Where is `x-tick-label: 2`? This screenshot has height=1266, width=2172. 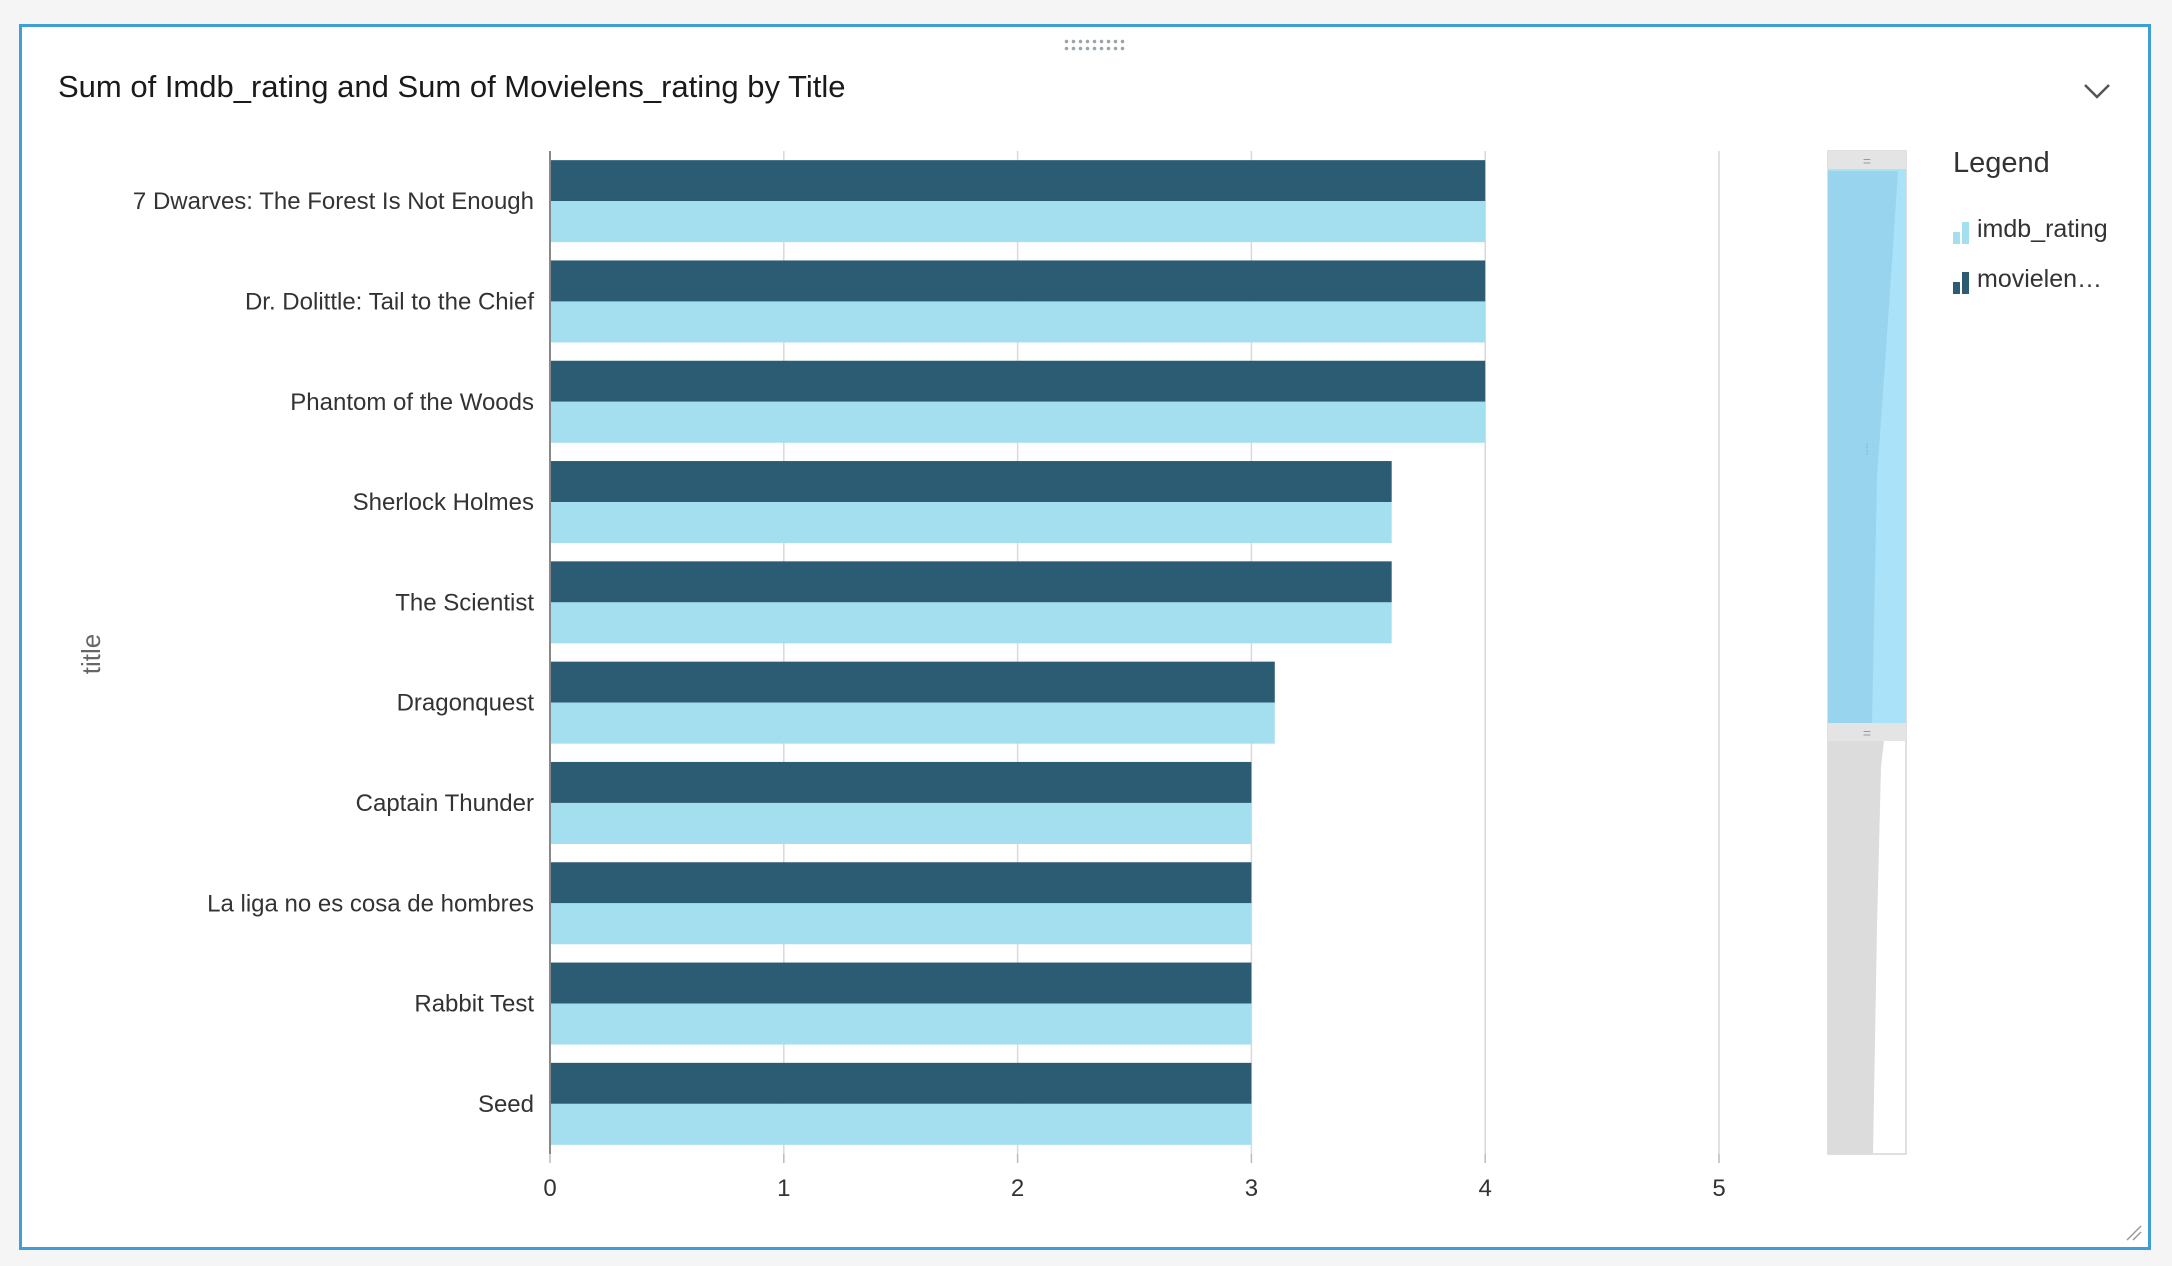 x-tick-label: 2 is located at coordinates (1017, 1188).